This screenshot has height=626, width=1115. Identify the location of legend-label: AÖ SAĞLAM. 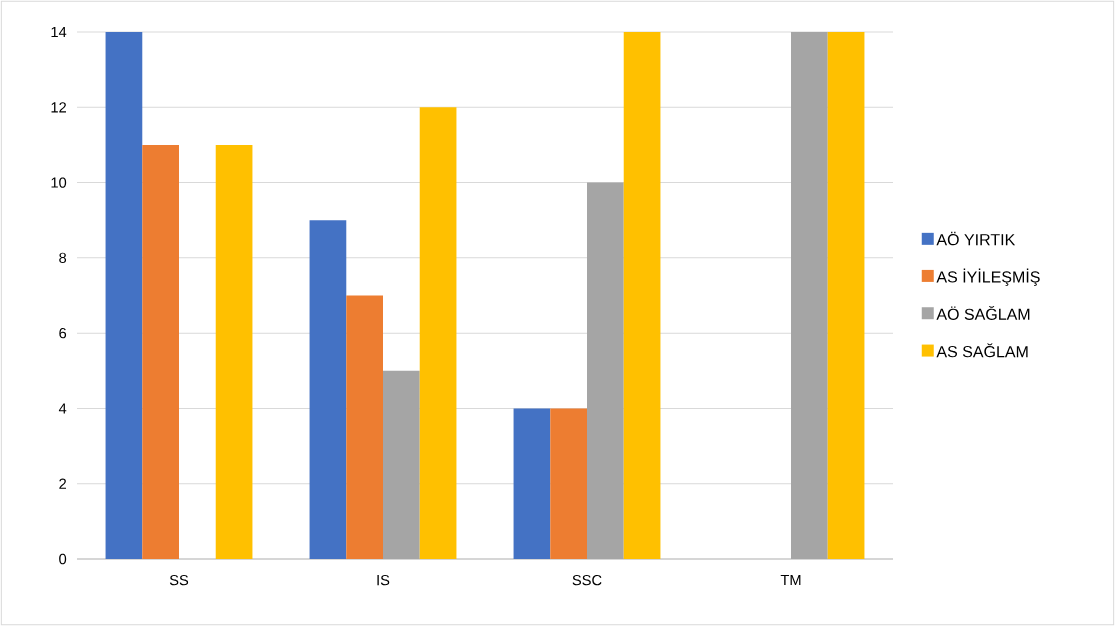
(983, 312).